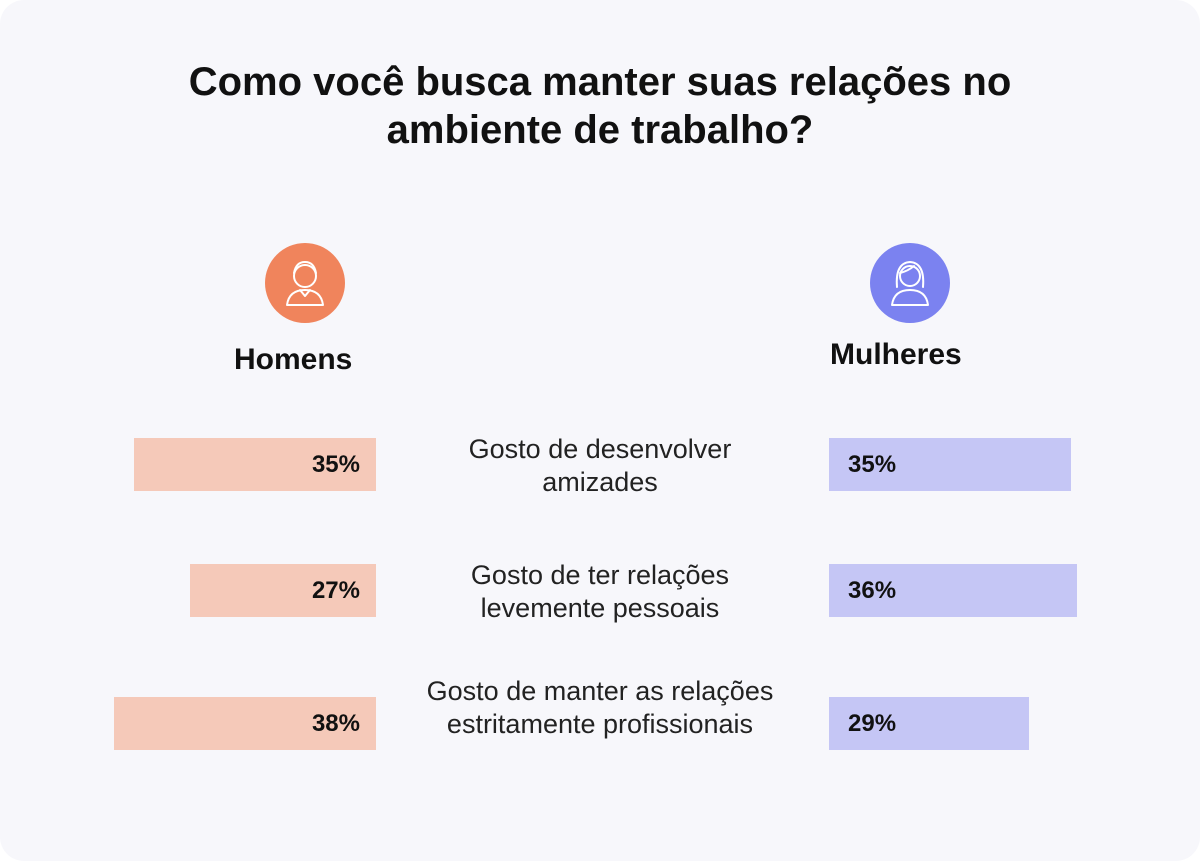 The height and width of the screenshot is (861, 1200). I want to click on woman-avatar-icon, so click(910, 283).